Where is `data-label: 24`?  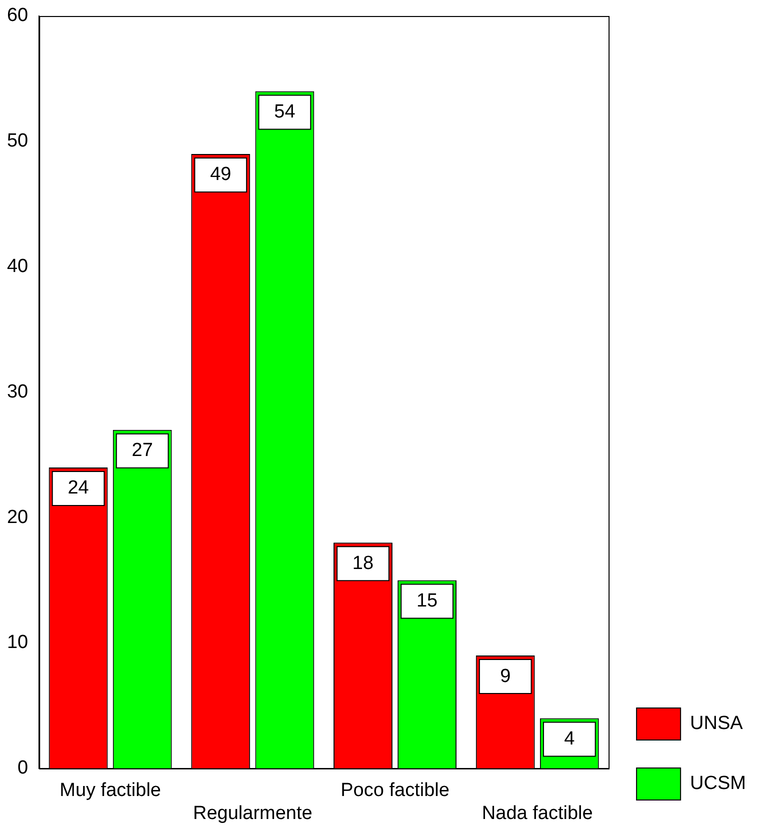
data-label: 24 is located at coordinates (79, 488).